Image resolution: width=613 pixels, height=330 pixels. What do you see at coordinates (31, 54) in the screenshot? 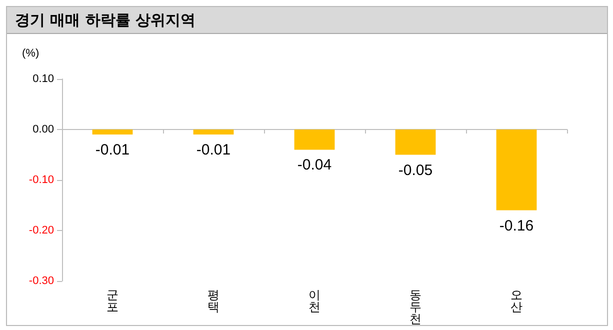
I see `y-axis-title: (%)` at bounding box center [31, 54].